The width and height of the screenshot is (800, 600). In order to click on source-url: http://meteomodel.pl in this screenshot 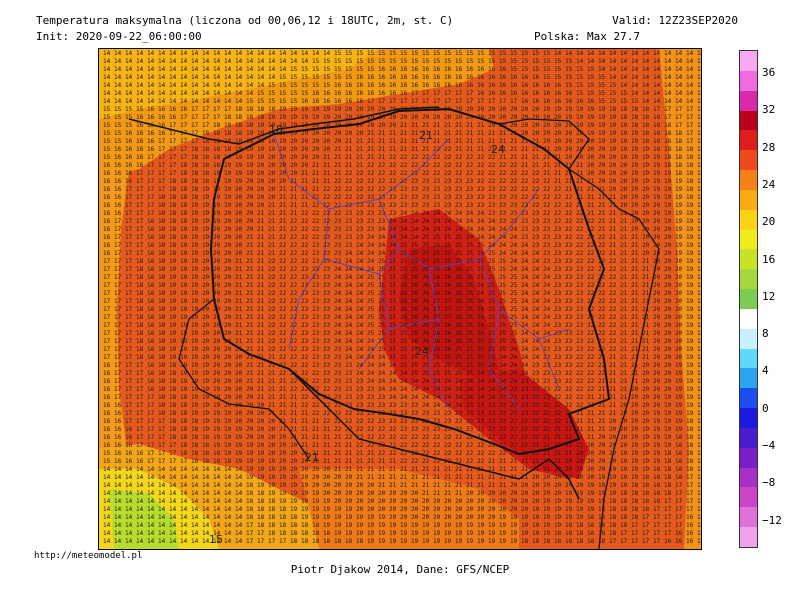, I will do `click(88, 556)`.